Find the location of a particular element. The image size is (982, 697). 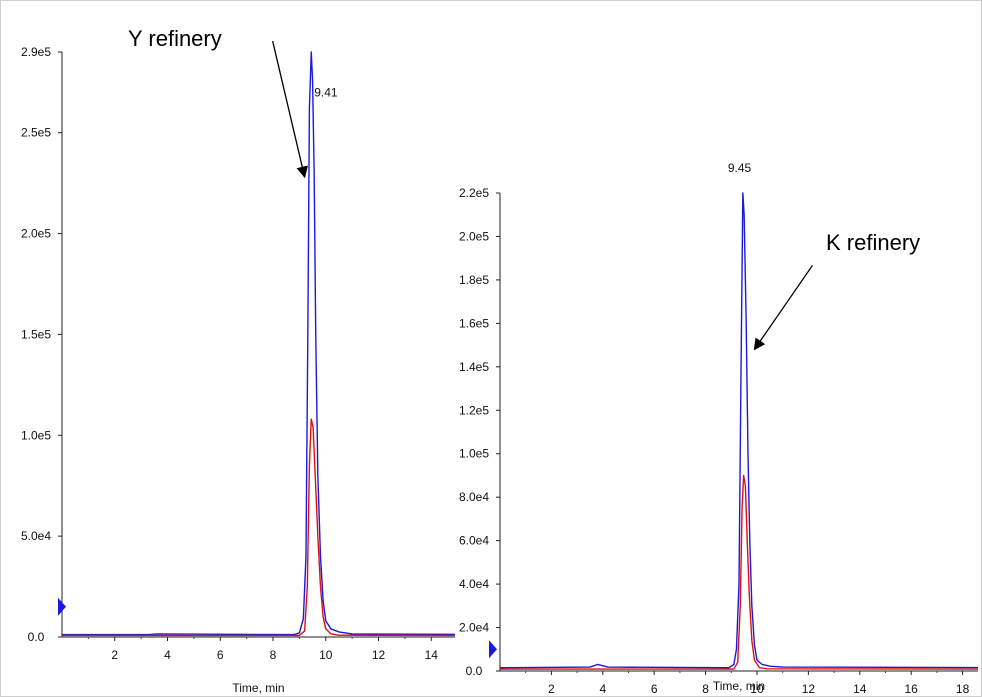

y-tick-label: 2.0e4 is located at coordinates (474, 628).